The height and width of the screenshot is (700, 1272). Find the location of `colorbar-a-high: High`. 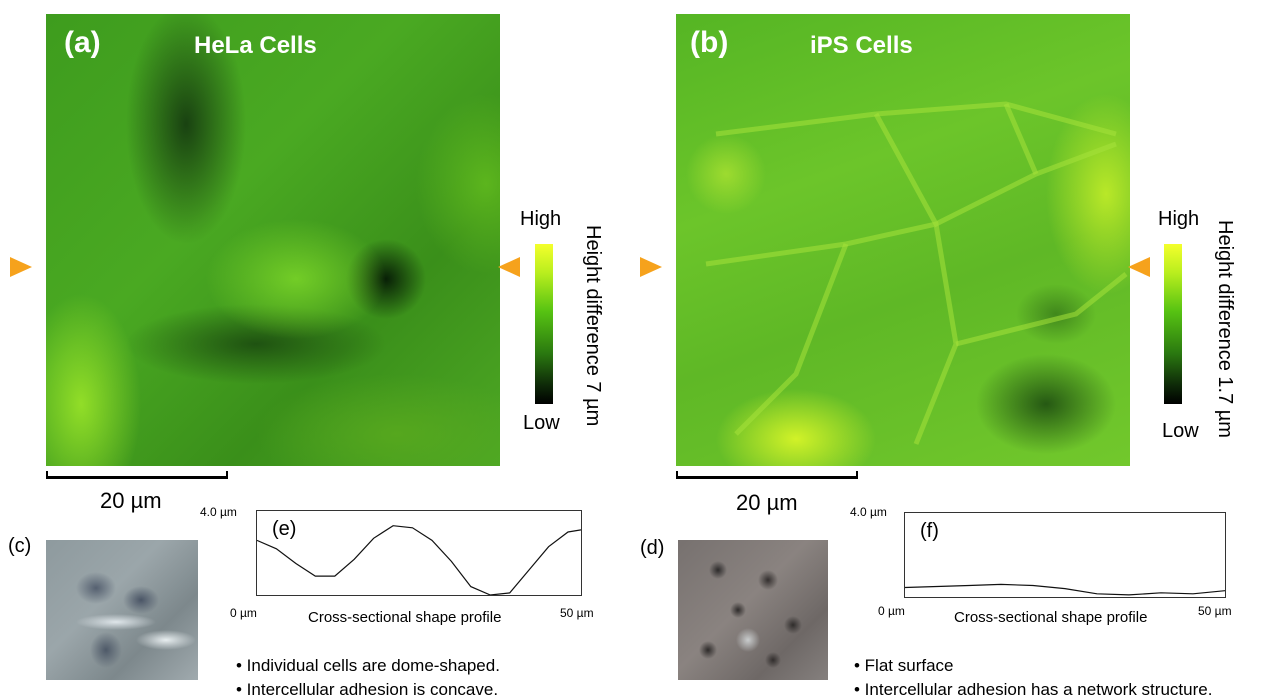

colorbar-a-high: High is located at coordinates (541, 219).